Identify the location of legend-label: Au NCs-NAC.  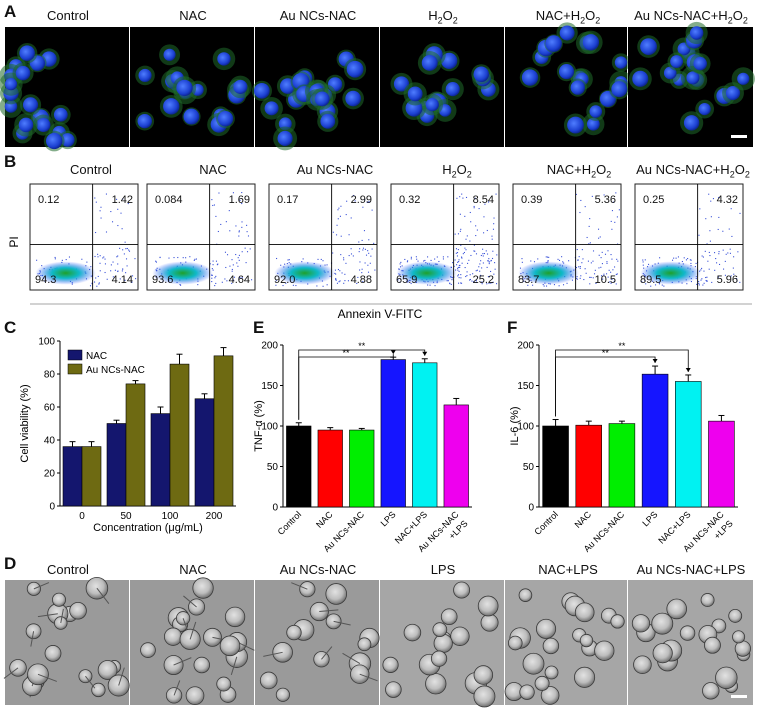
(115, 370).